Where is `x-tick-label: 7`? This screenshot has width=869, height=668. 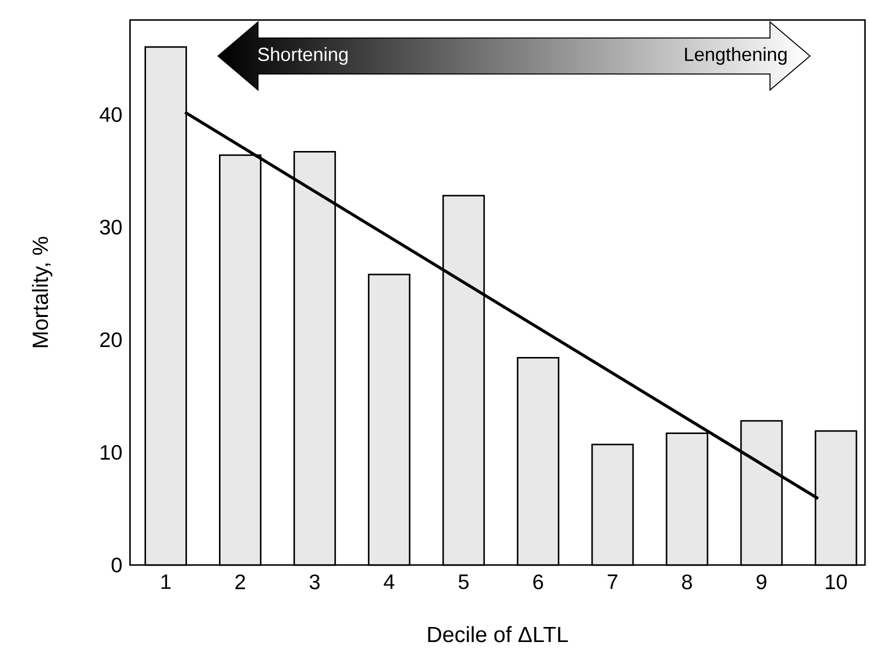 x-tick-label: 7 is located at coordinates (613, 581).